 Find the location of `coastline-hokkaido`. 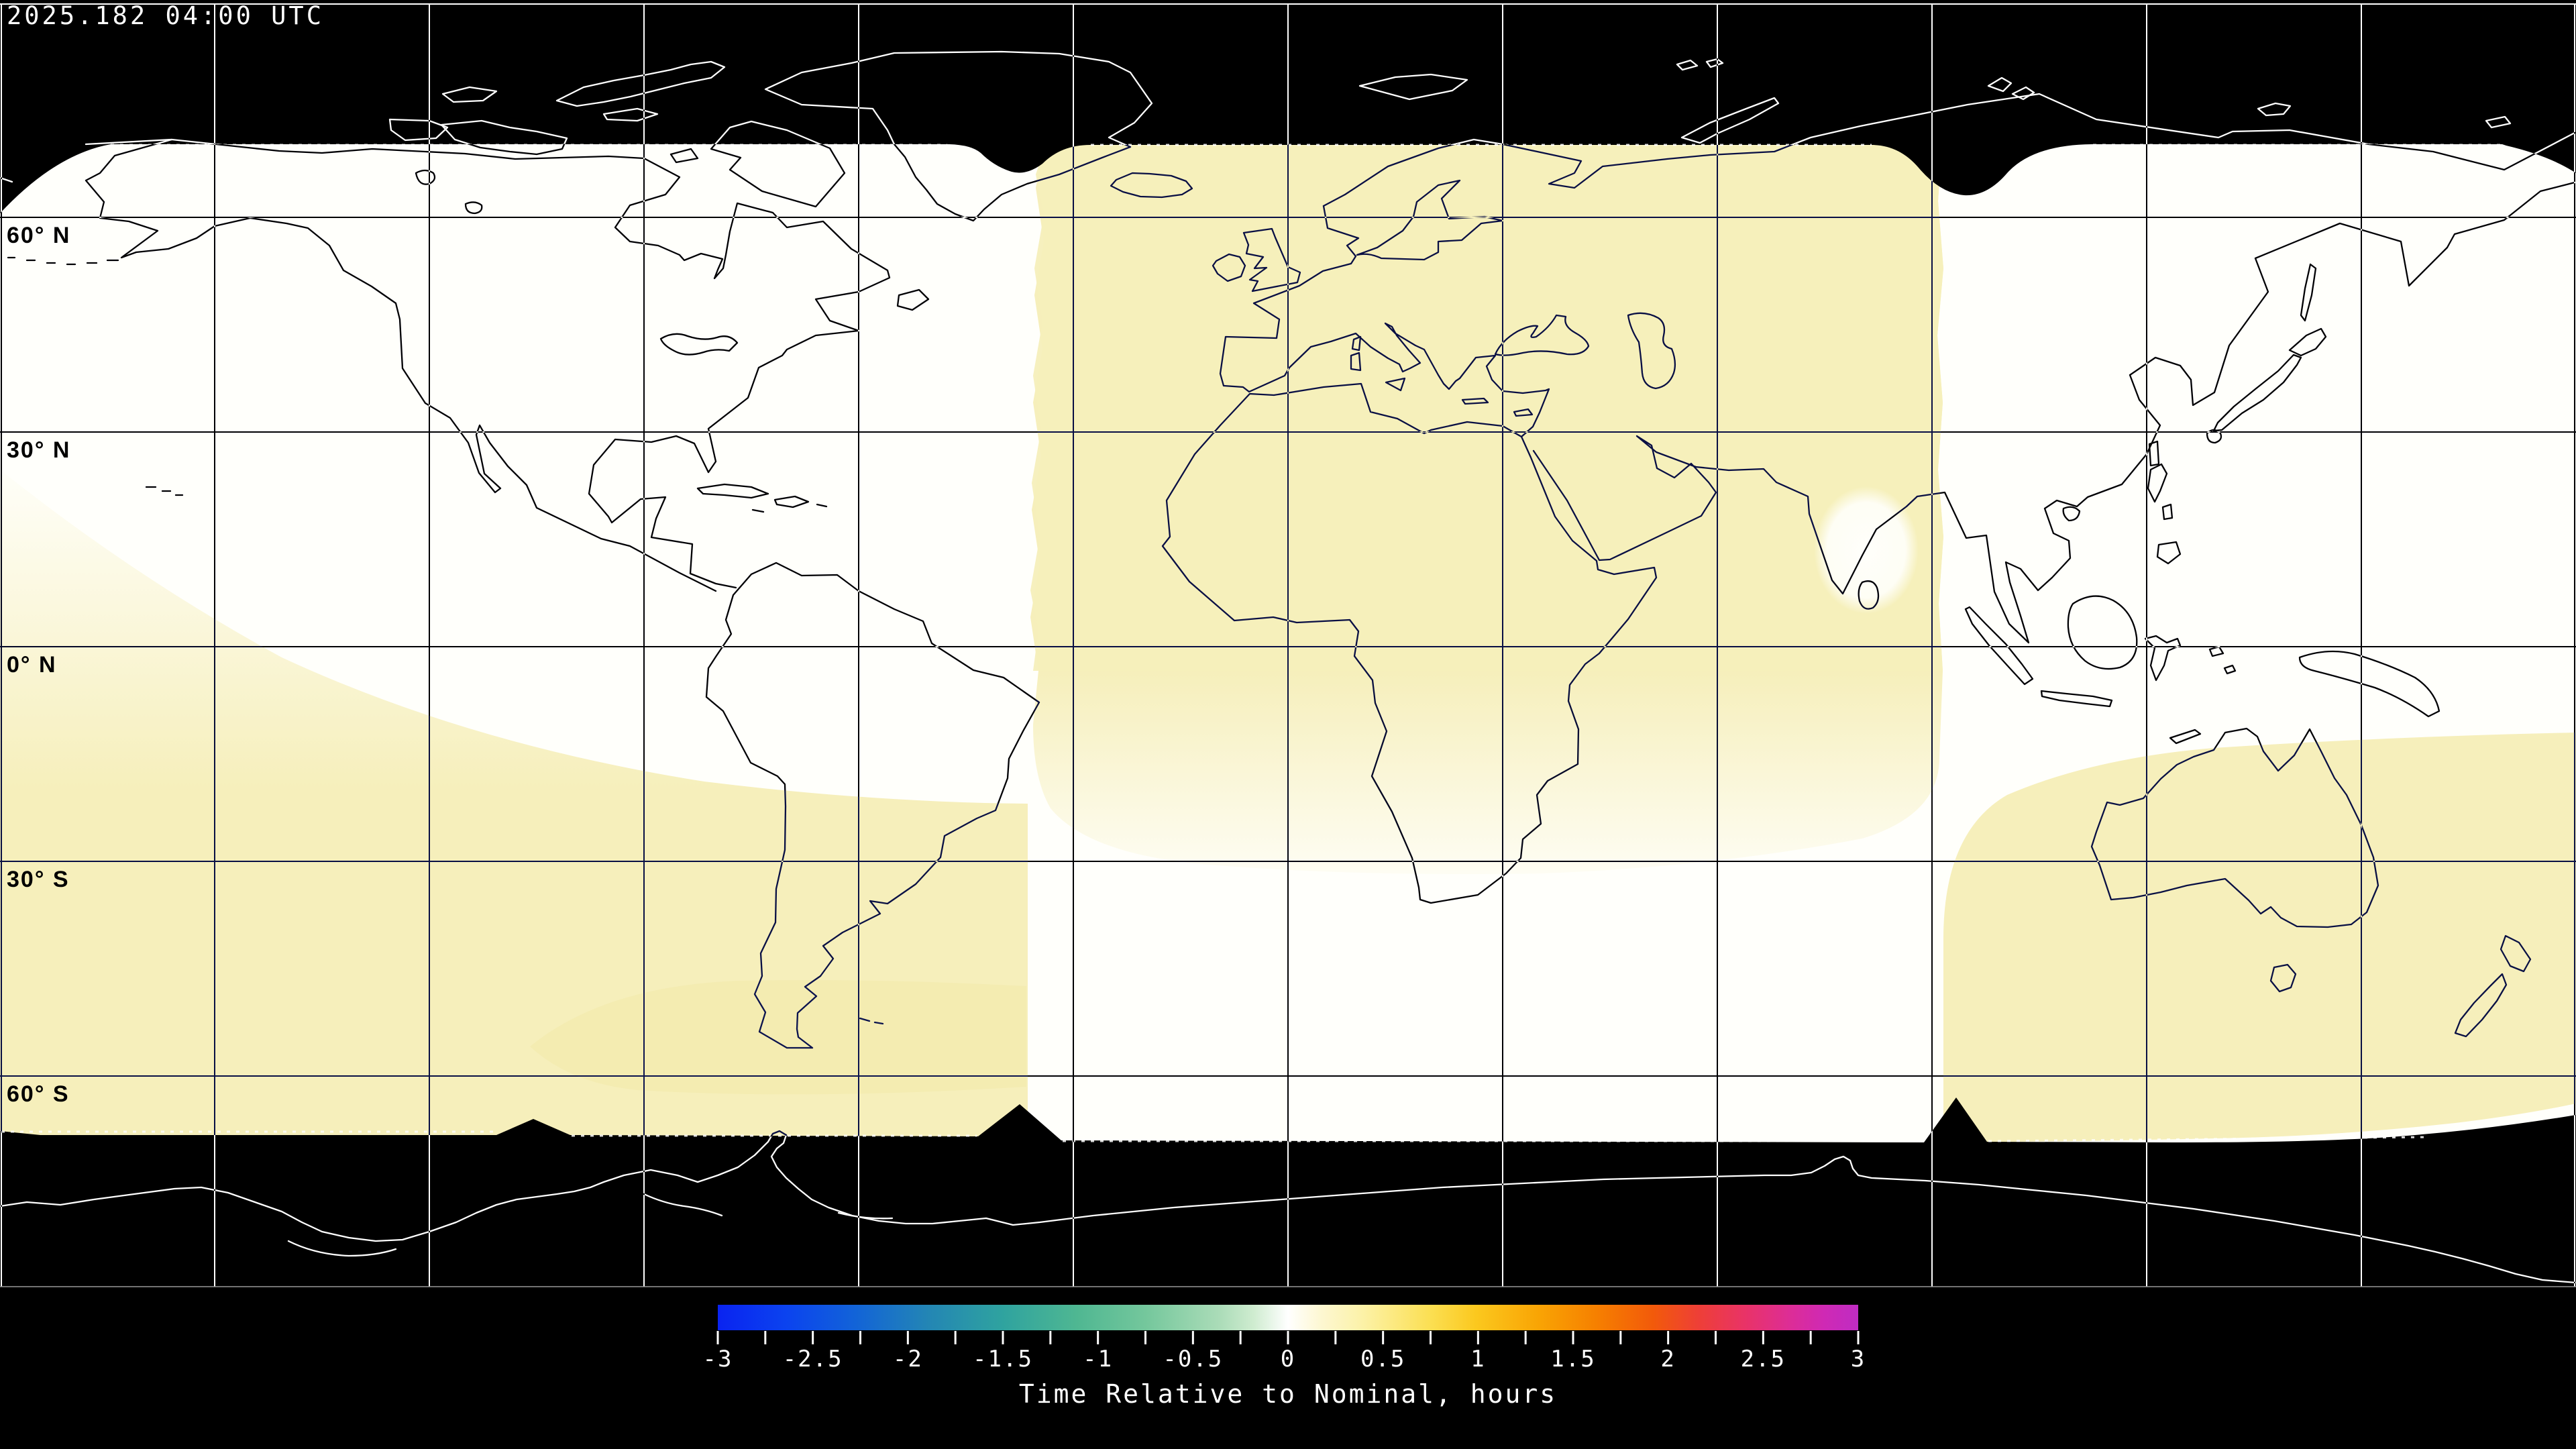

coastline-hokkaido is located at coordinates (2307, 342).